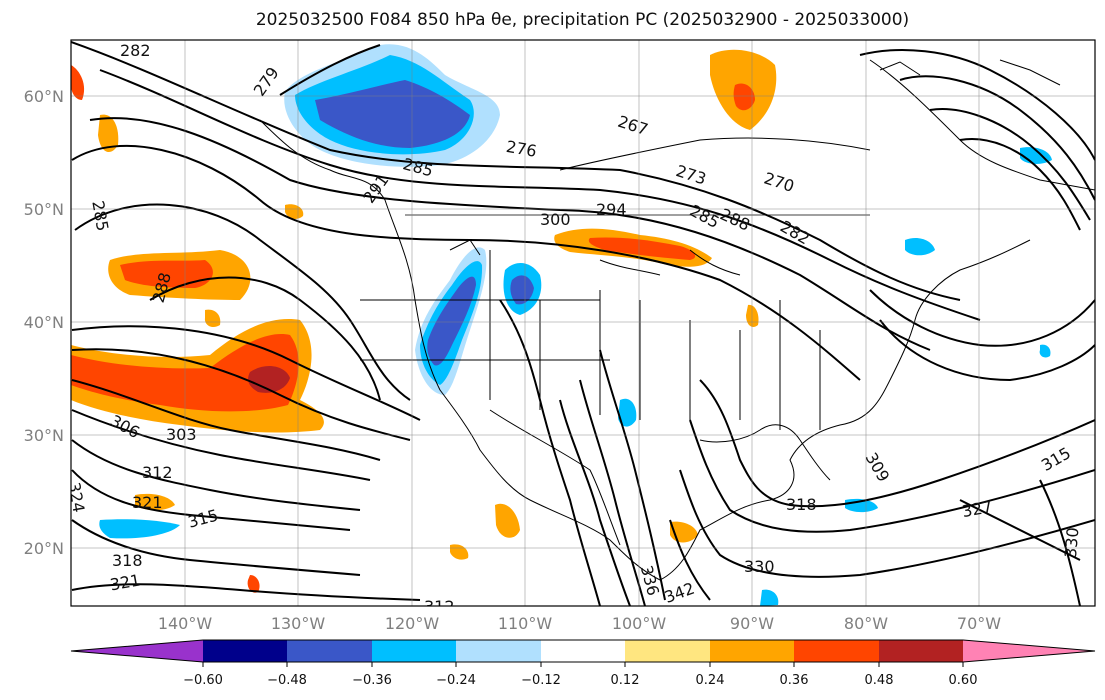 The width and height of the screenshot is (1105, 700). Describe the element at coordinates (879, 680) in the screenshot. I see `colorbar-tick-label: 0.48` at that location.